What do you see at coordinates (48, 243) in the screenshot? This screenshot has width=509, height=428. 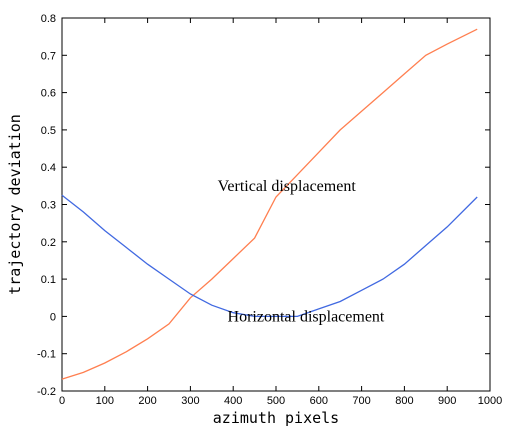 I see `y-tick-label: 0.2` at bounding box center [48, 243].